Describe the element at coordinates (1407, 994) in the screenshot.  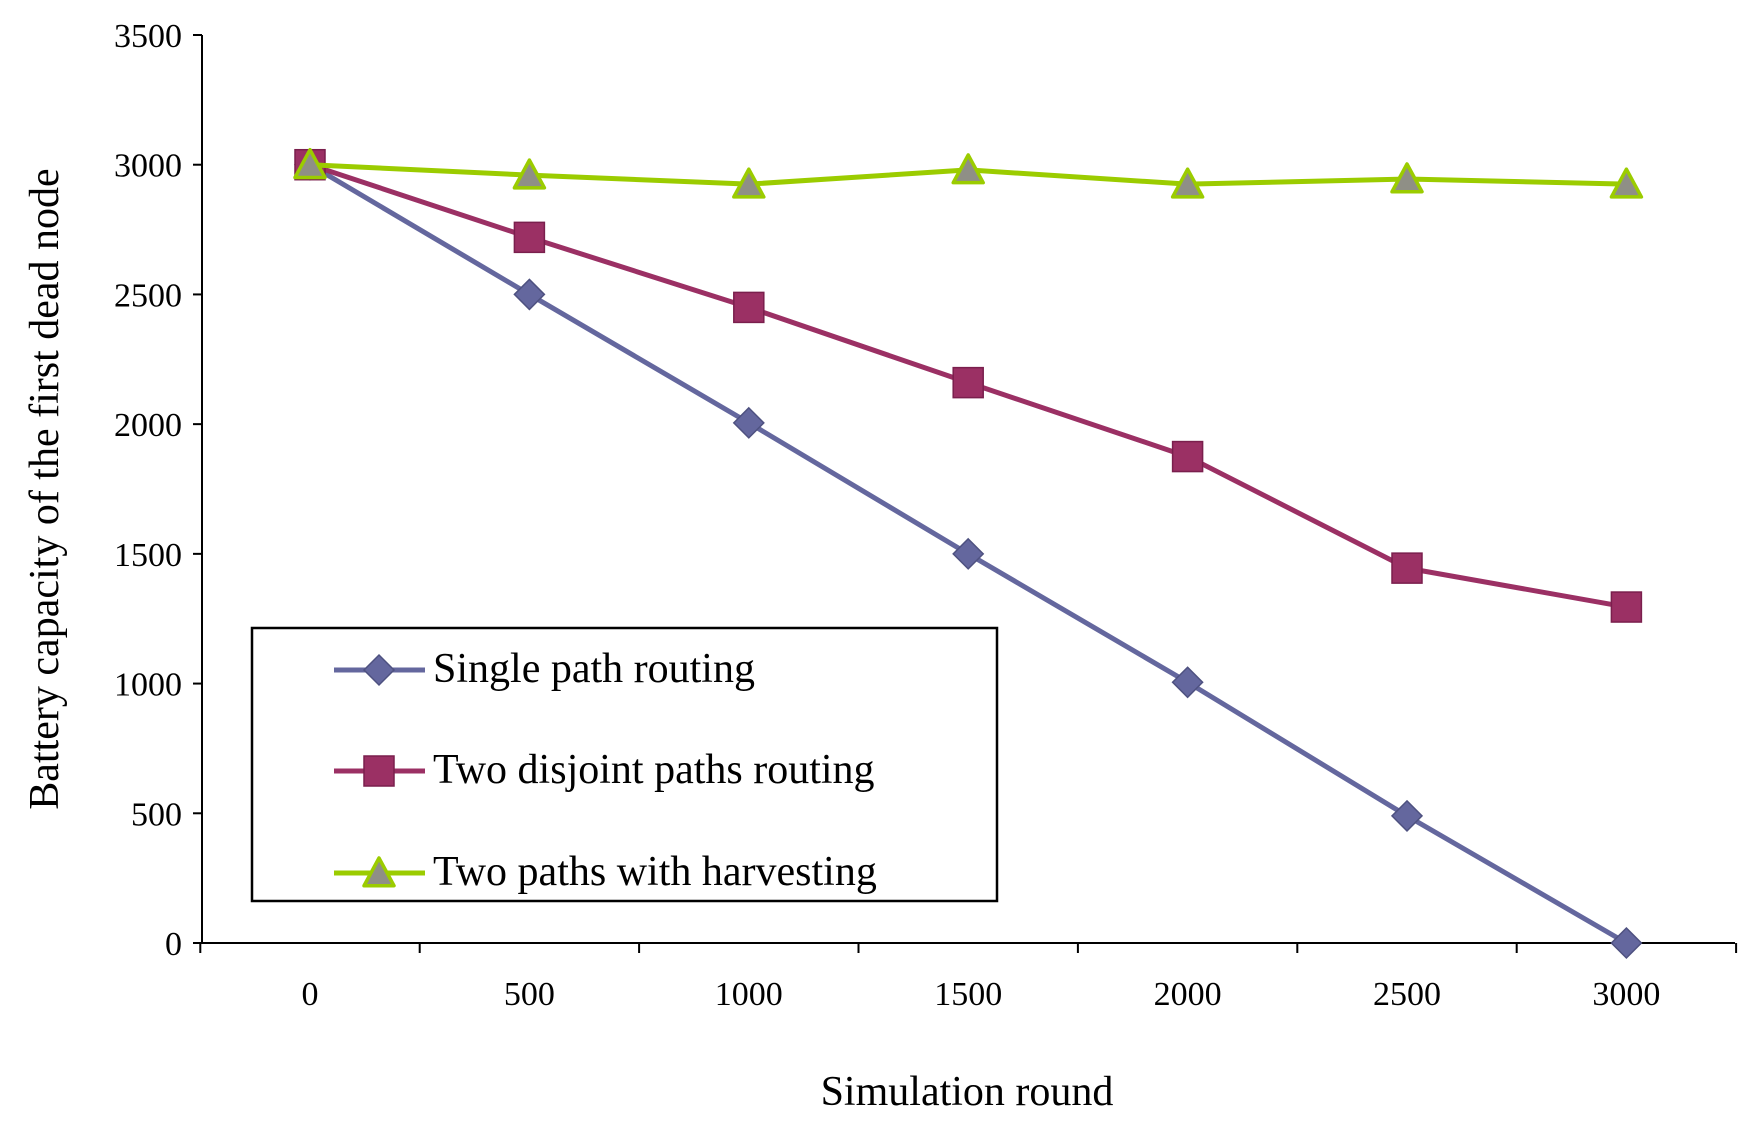
I see `x-tick-label: 2500` at that location.